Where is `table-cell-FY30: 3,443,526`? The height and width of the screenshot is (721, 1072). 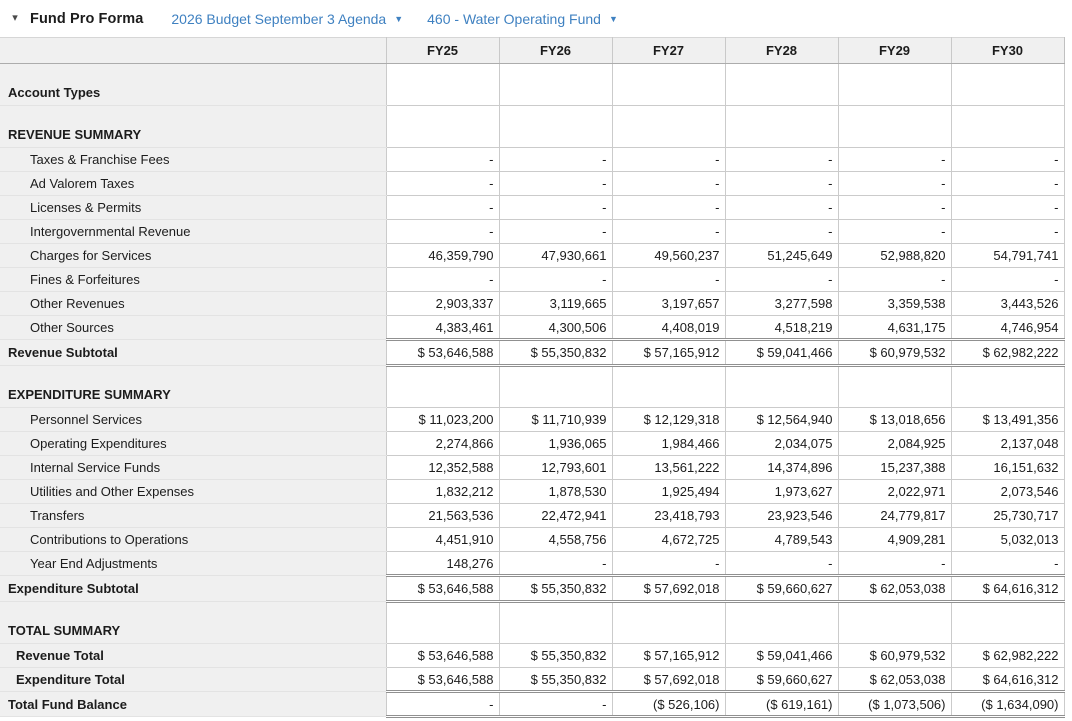
table-cell-FY30: 3,443,526 is located at coordinates (1007, 303).